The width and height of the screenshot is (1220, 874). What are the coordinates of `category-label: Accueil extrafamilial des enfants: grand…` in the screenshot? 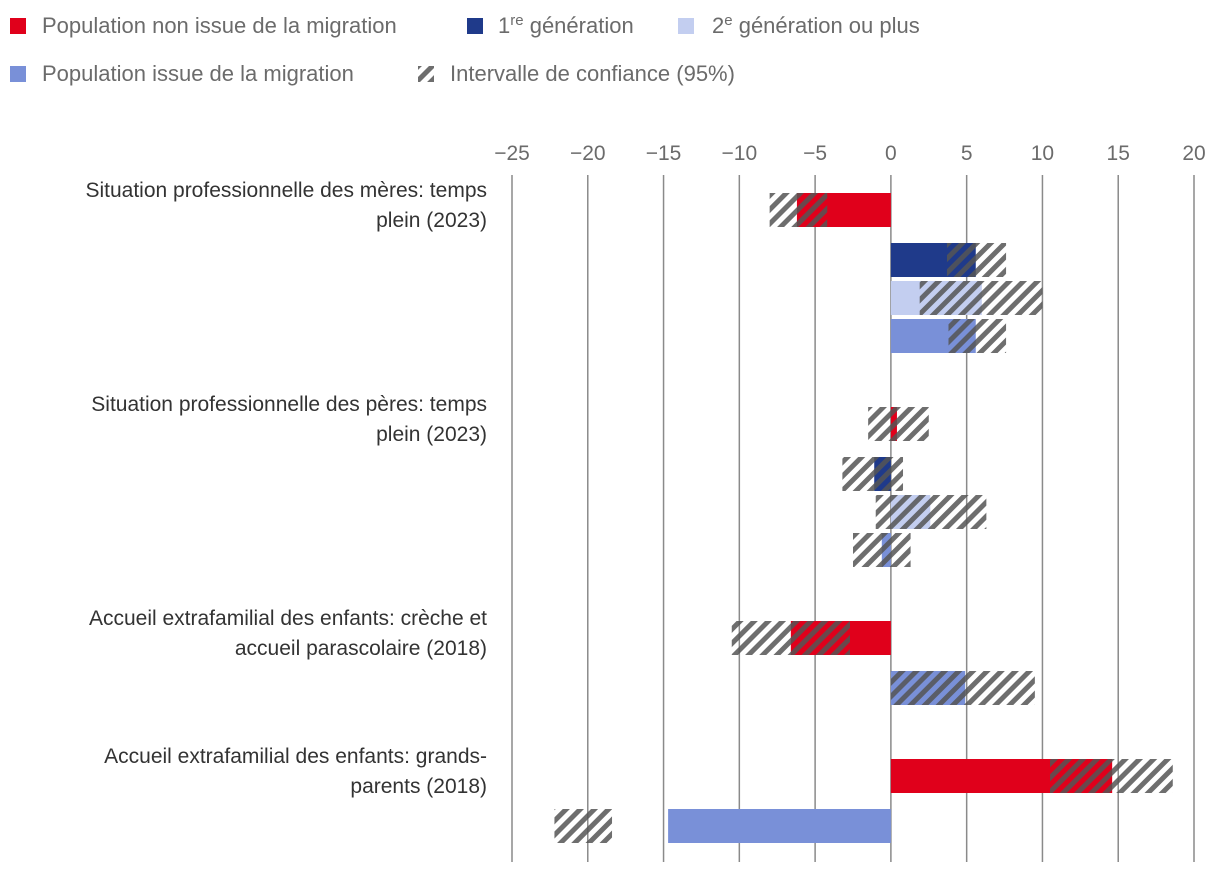 It's located at (295, 756).